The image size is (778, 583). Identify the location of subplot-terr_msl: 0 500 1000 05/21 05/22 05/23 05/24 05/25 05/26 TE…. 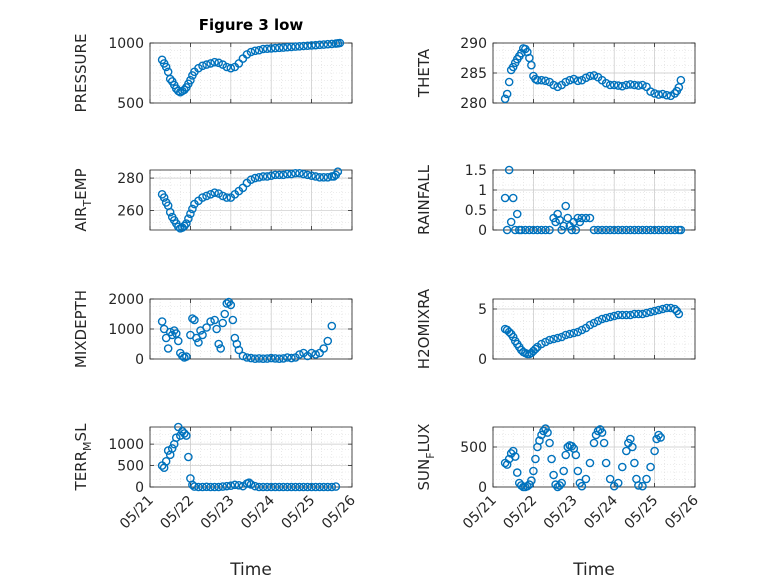
(215, 477).